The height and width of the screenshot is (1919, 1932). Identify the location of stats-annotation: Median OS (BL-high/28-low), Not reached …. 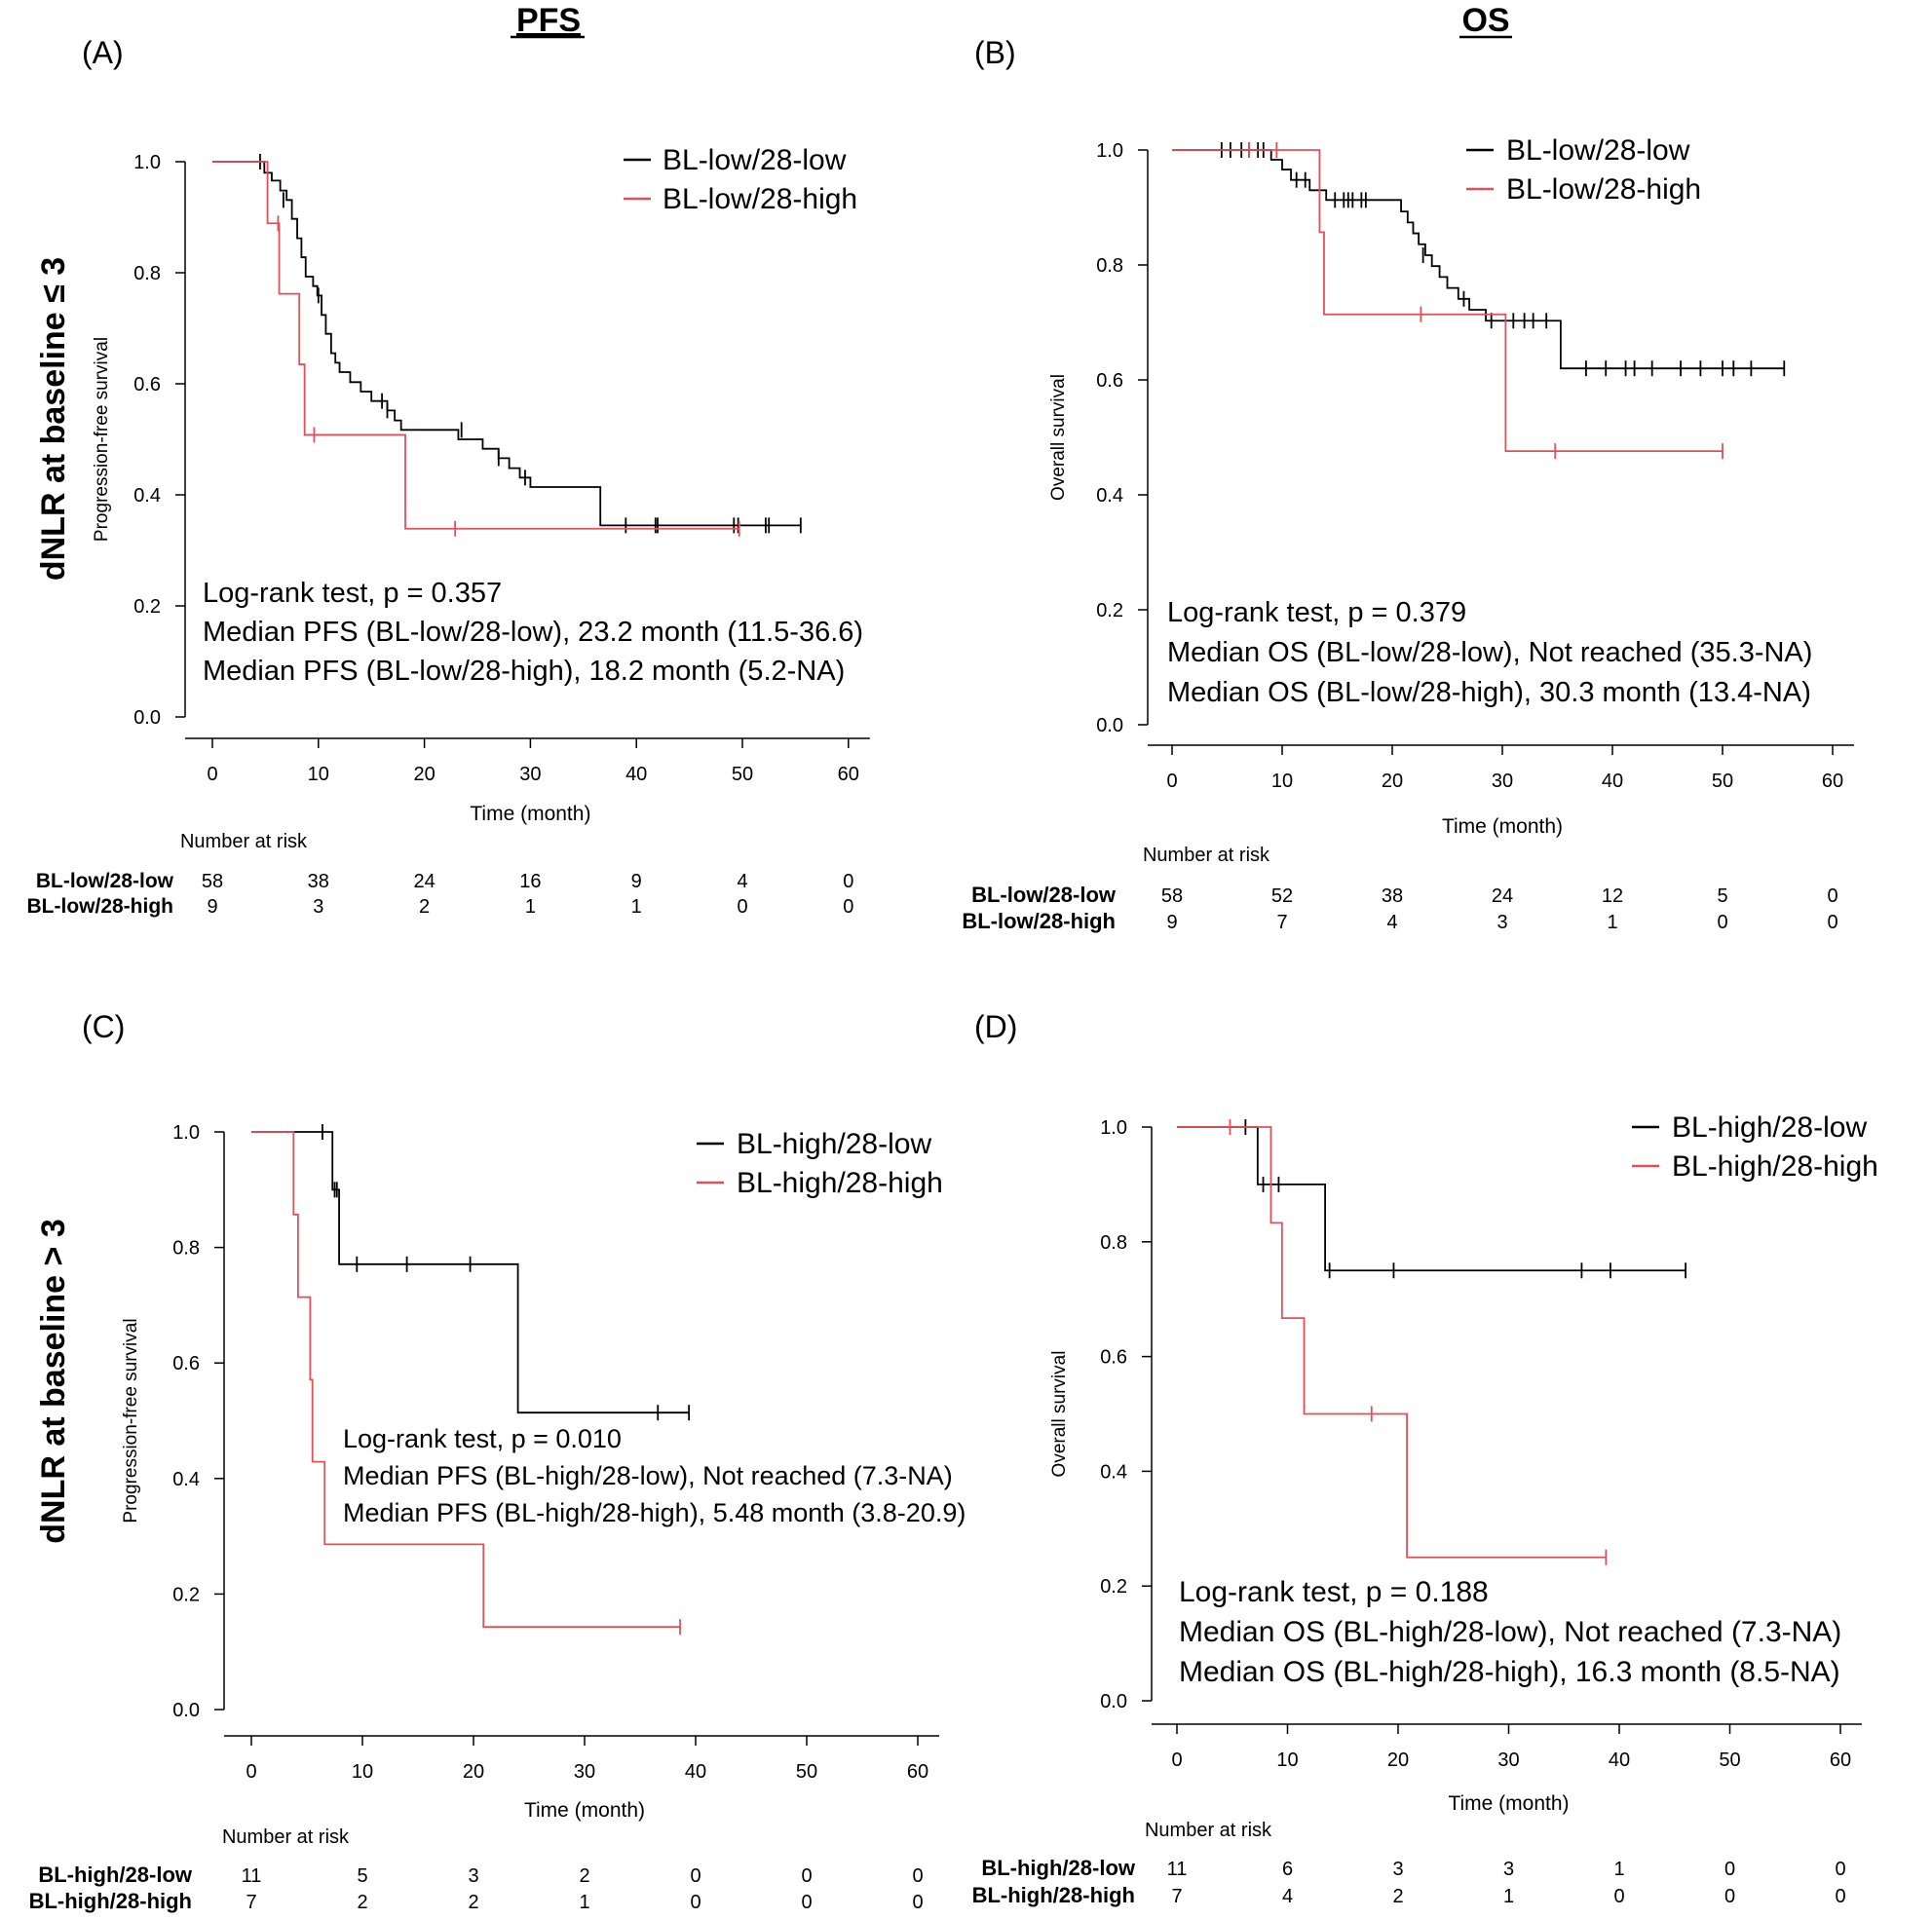
(1510, 1632).